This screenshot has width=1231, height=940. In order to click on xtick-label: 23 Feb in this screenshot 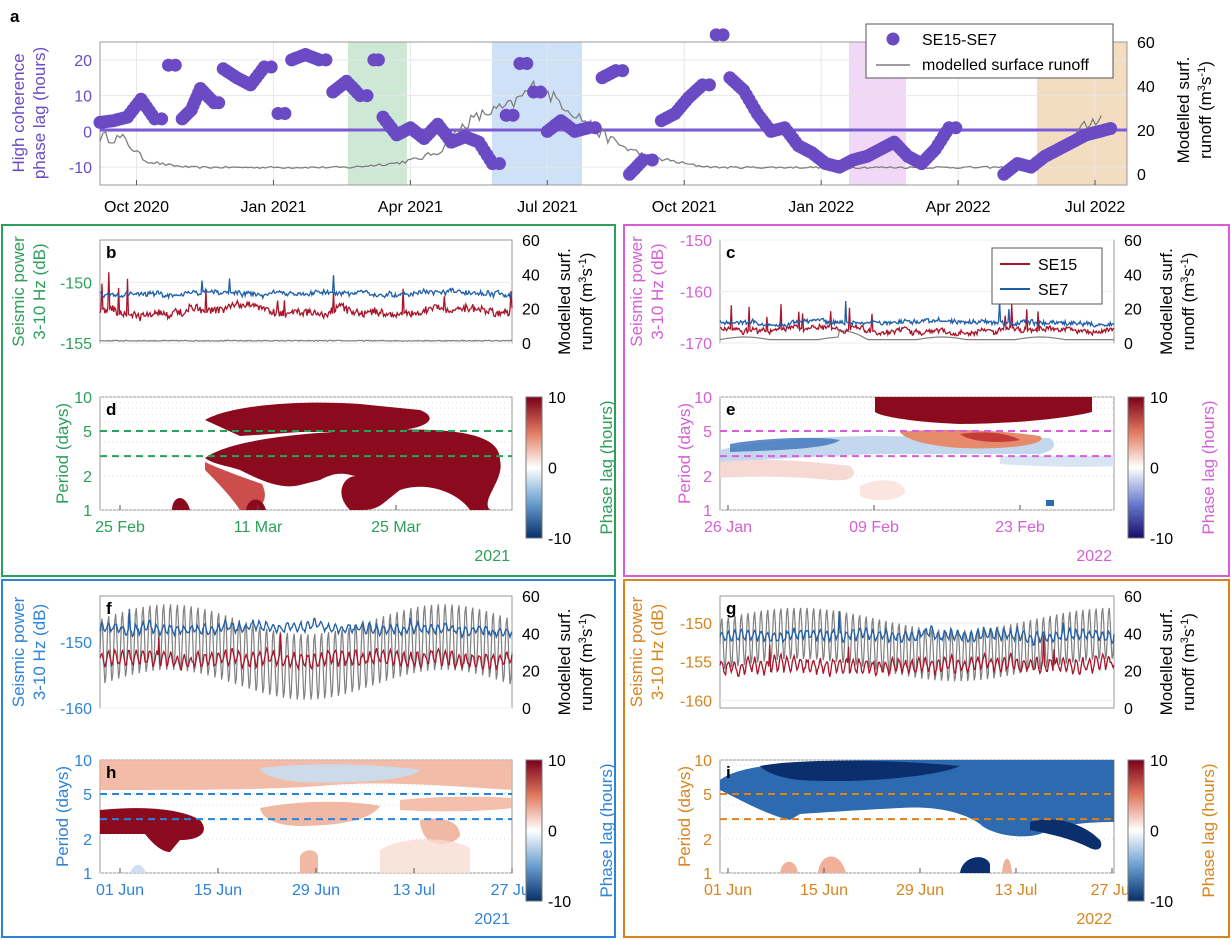, I will do `click(1020, 527)`.